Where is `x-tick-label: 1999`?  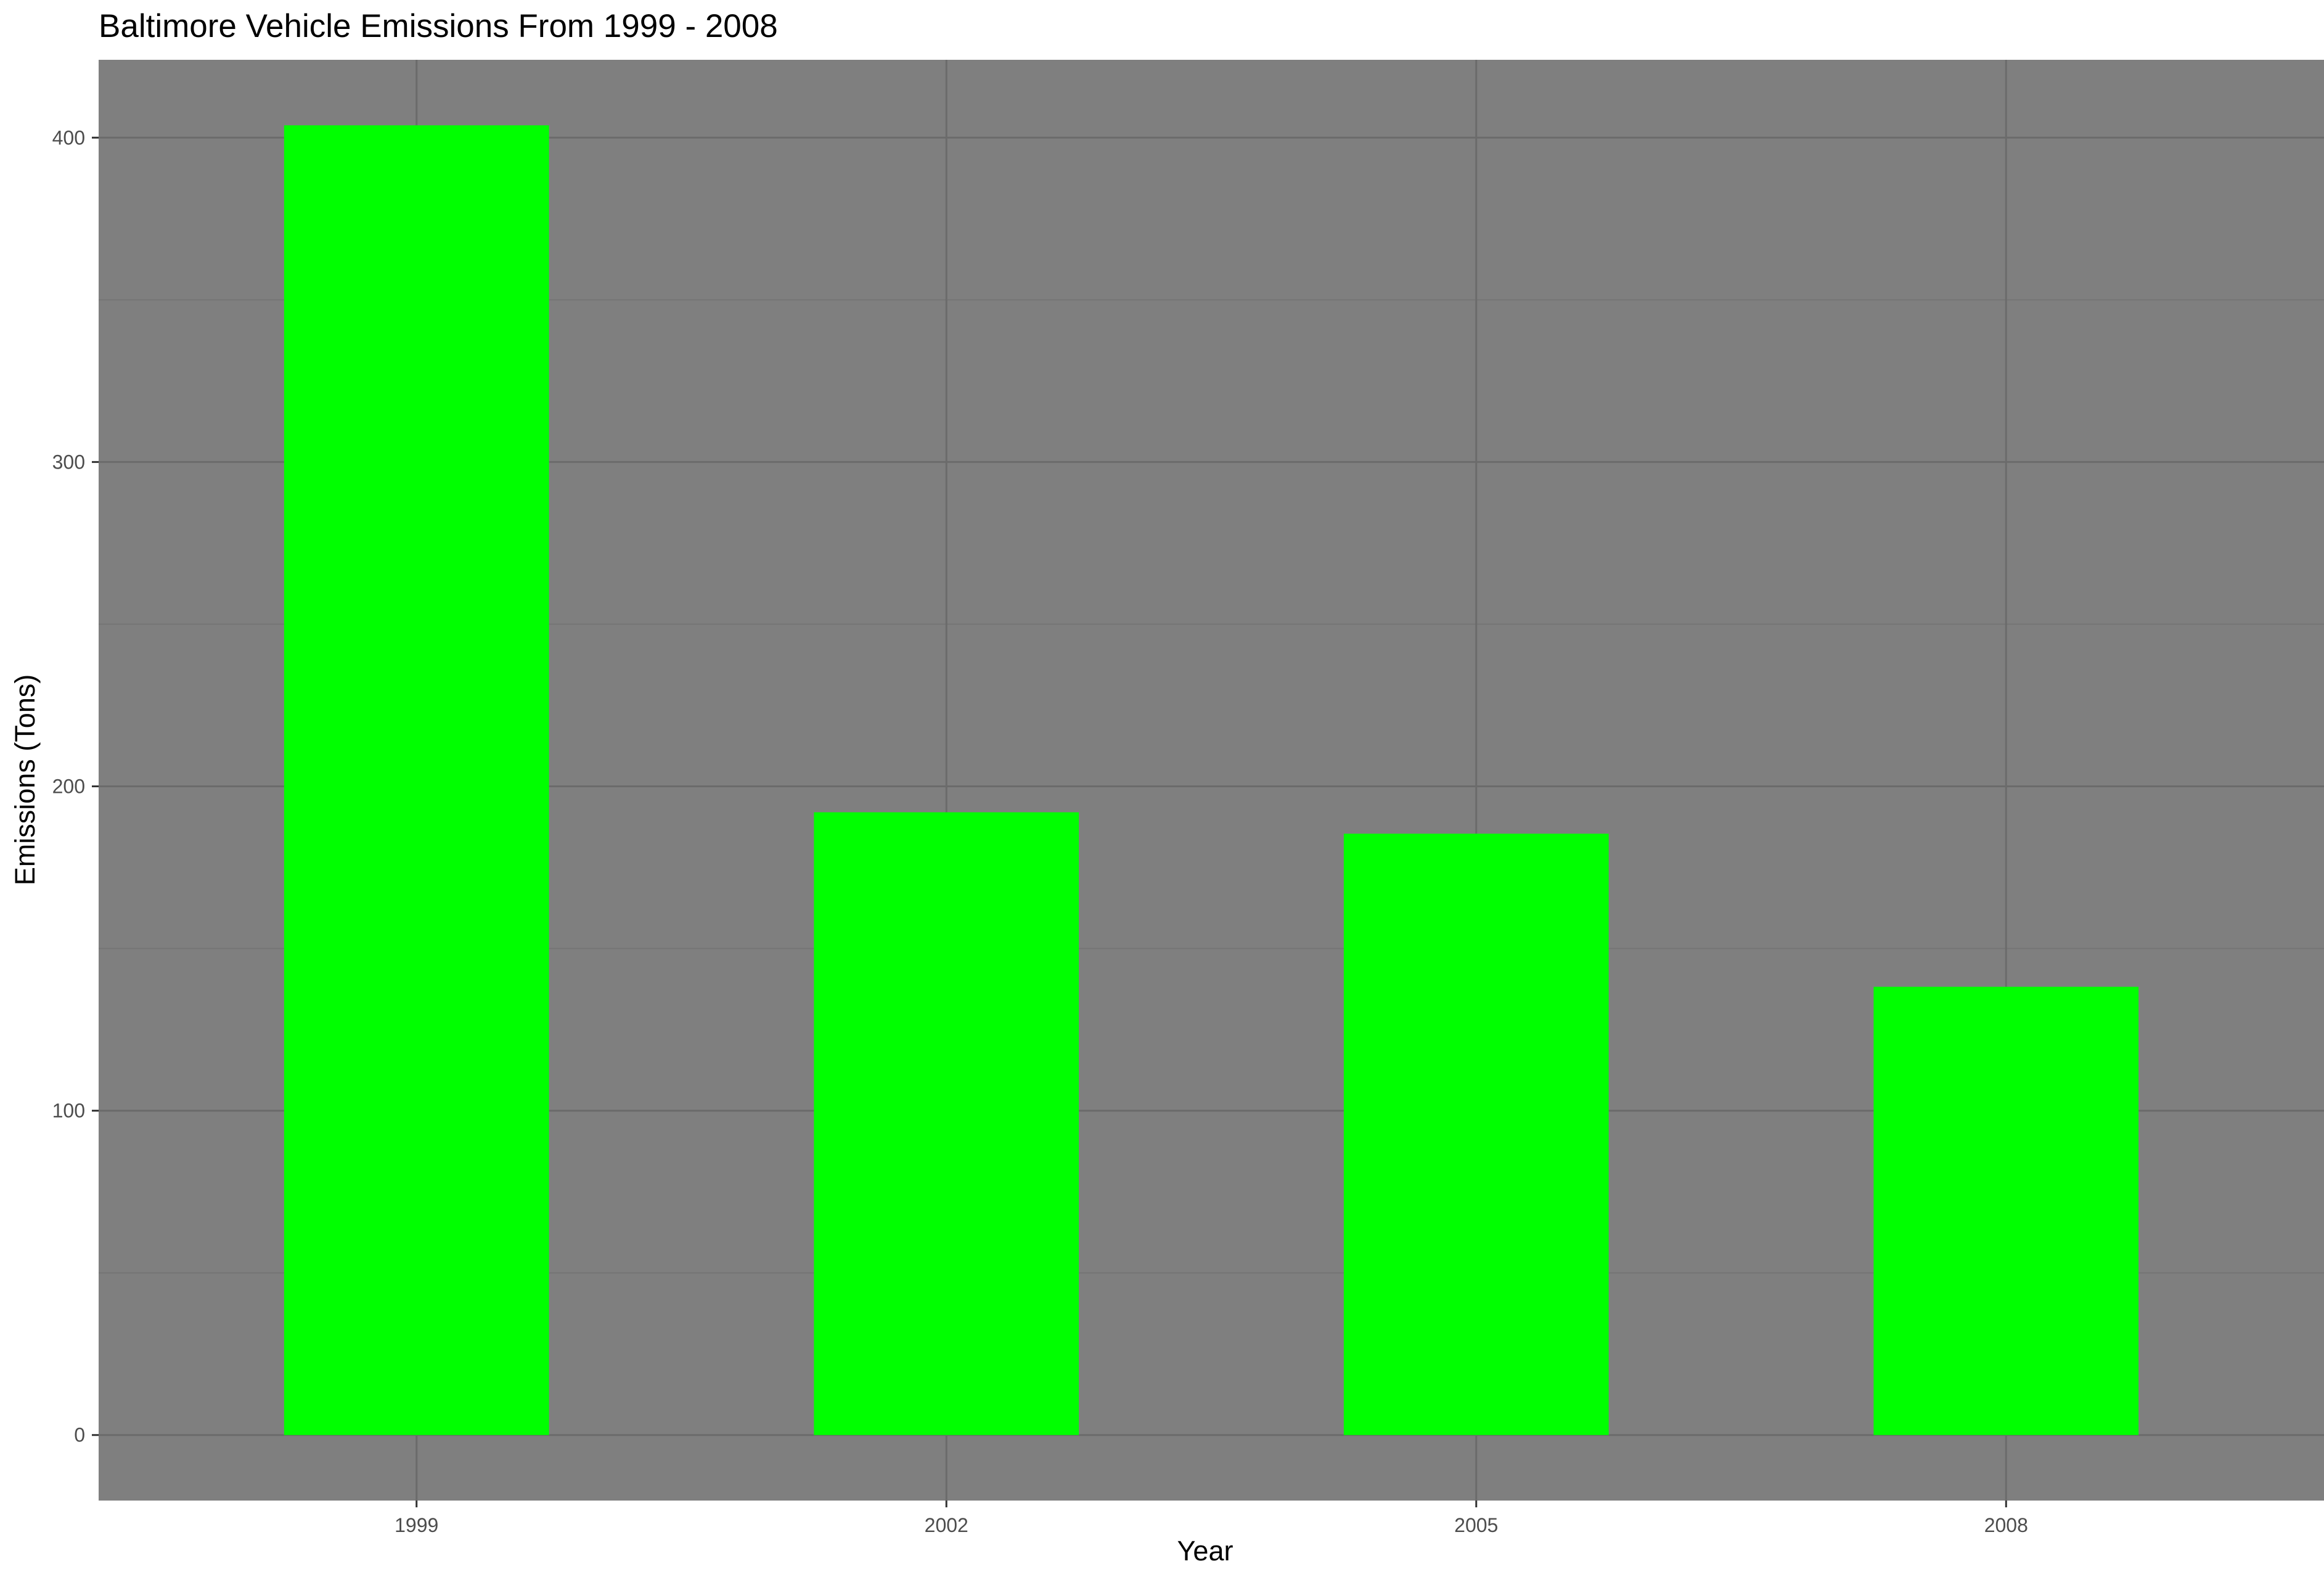
x-tick-label: 1999 is located at coordinates (417, 1525).